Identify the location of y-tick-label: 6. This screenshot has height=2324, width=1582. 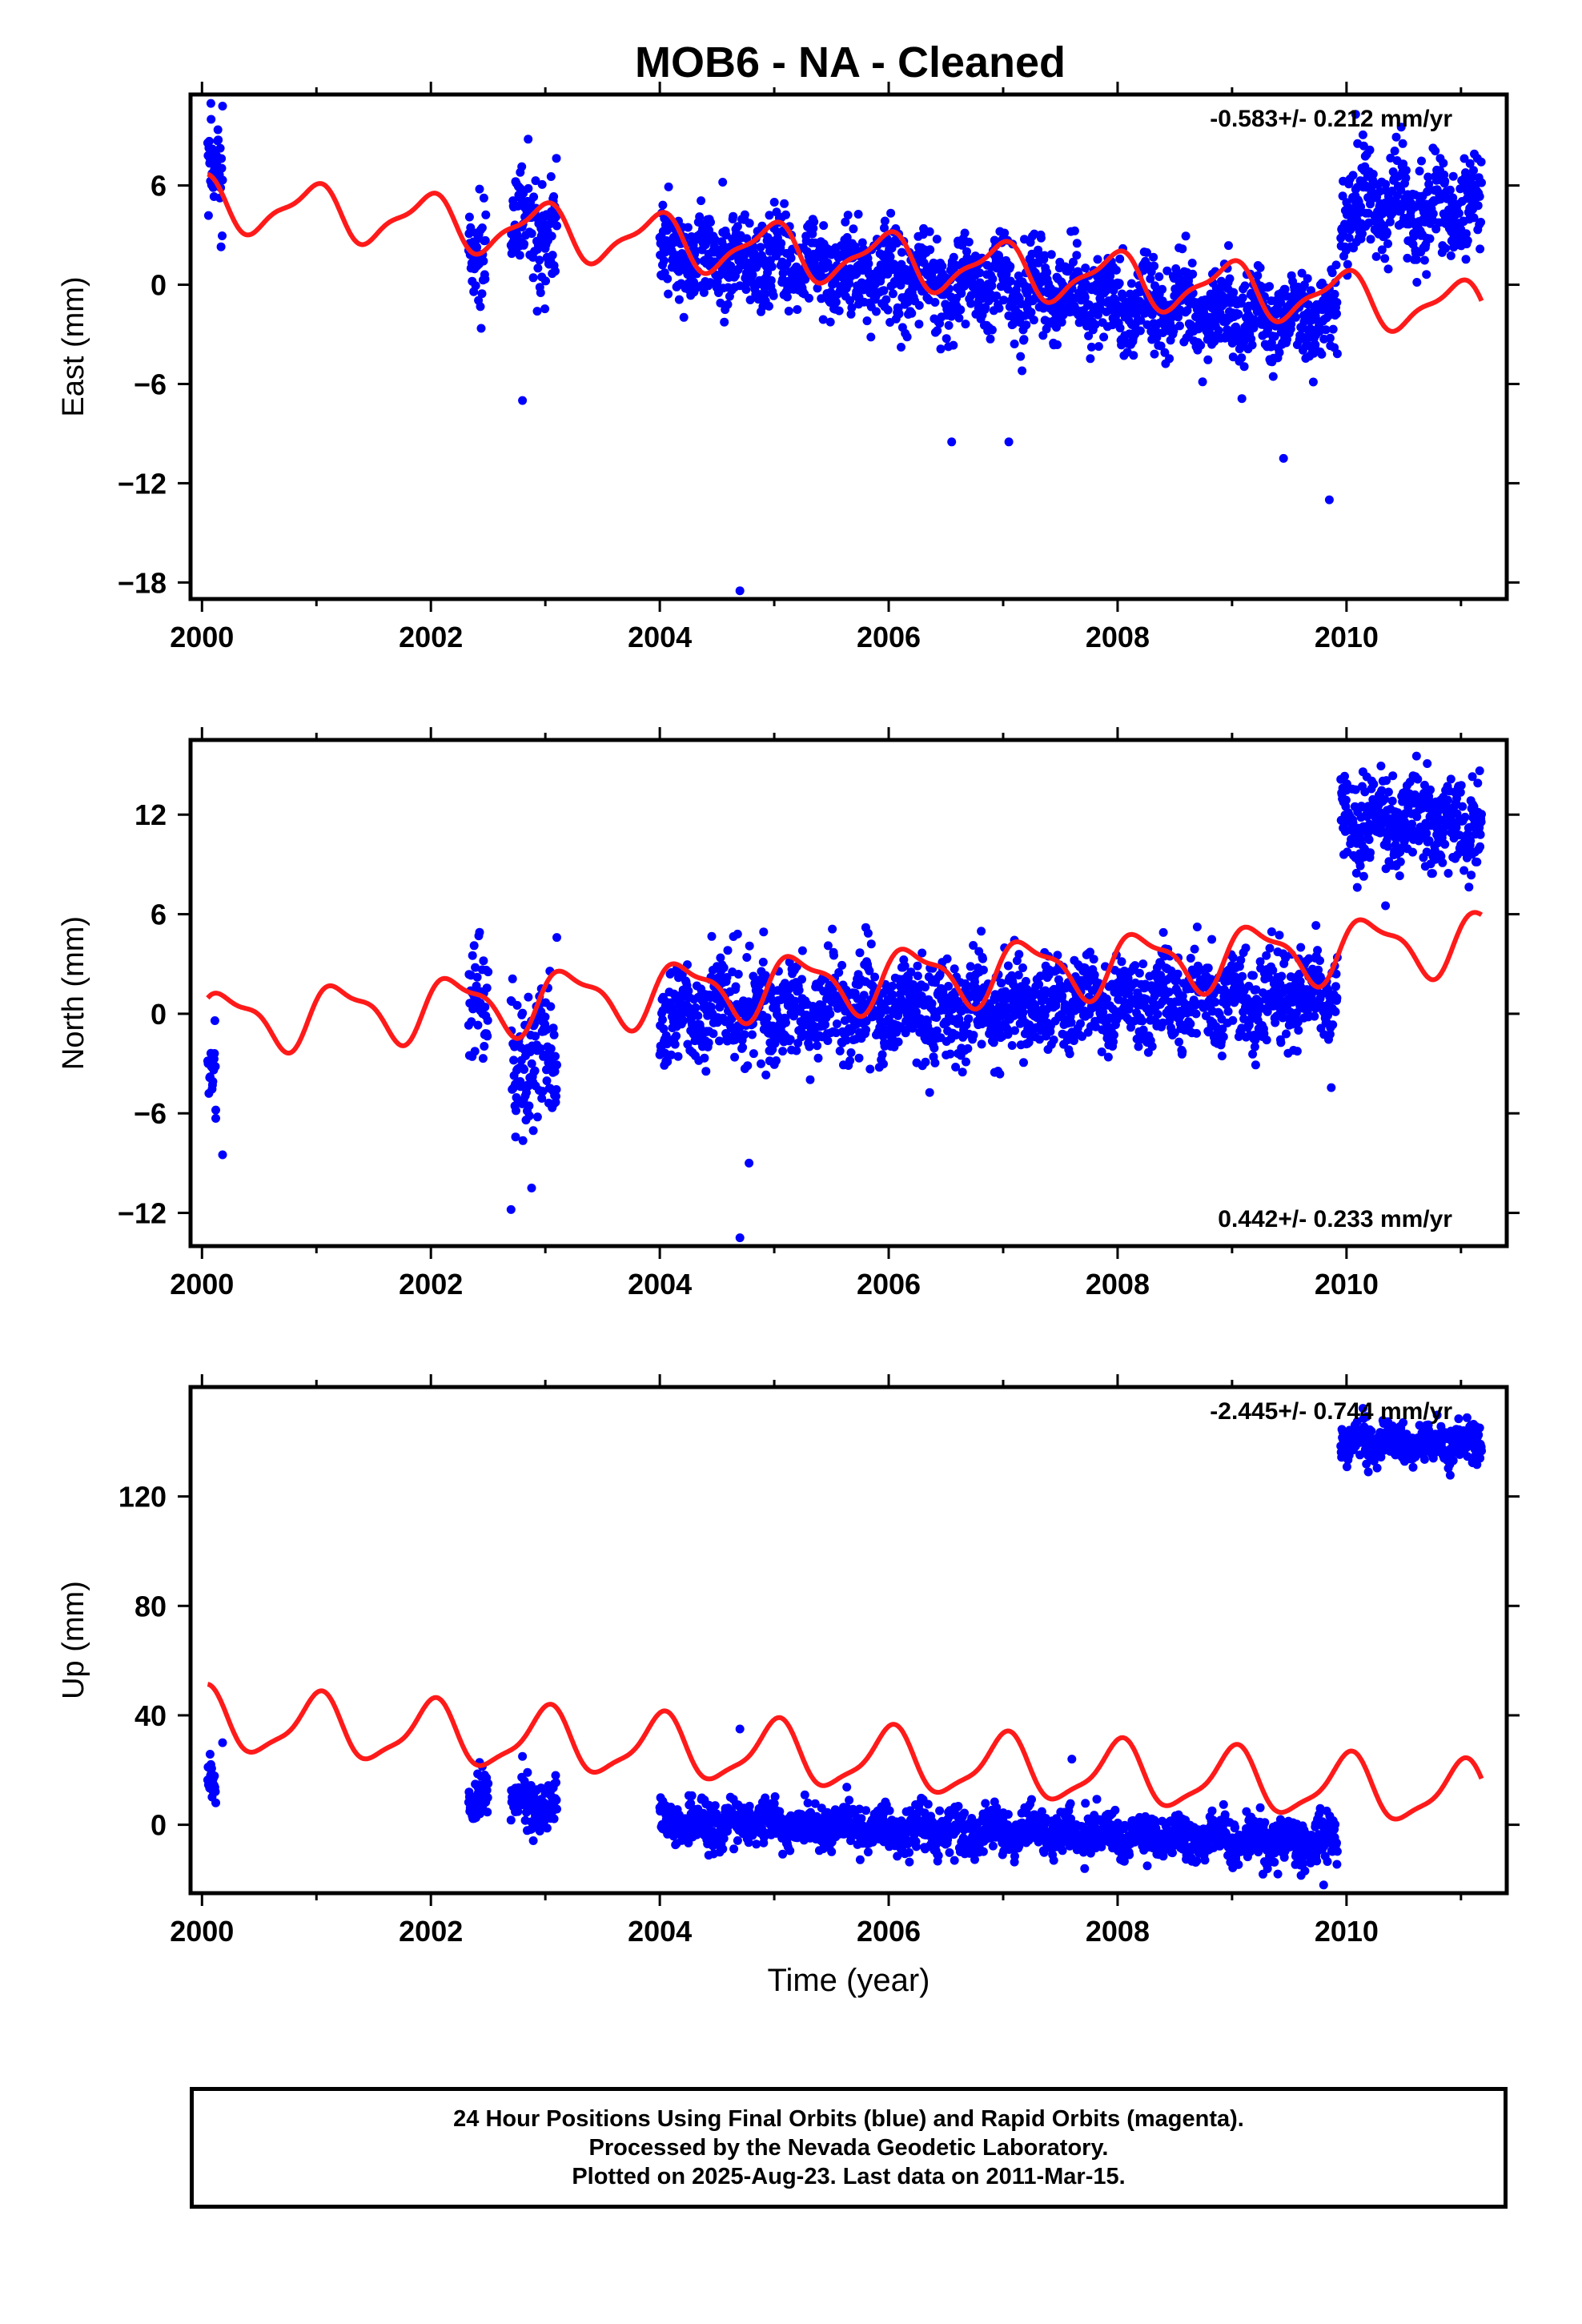
(159, 186).